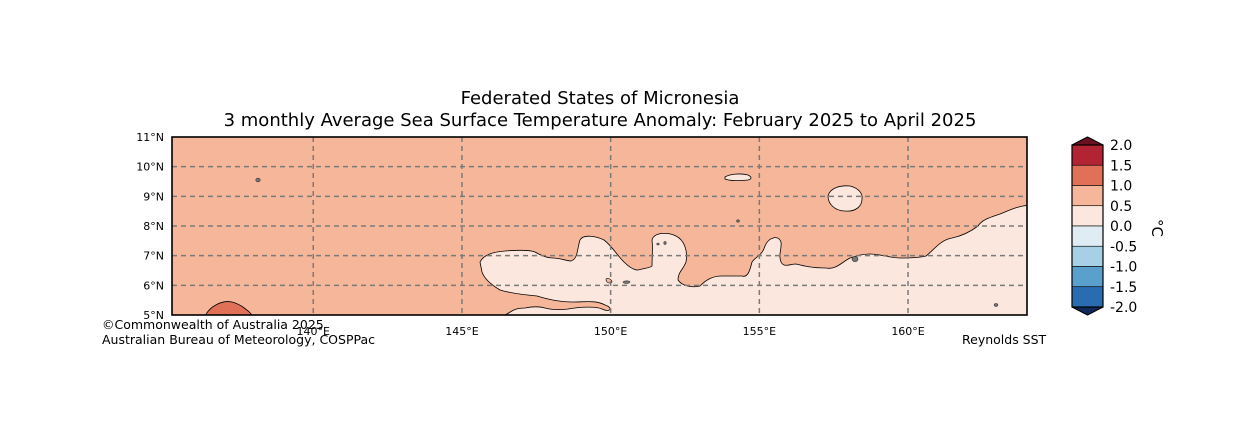 Image resolution: width=1258 pixels, height=447 pixels. What do you see at coordinates (1087, 311) in the screenshot?
I see `colorbar-extend-min` at bounding box center [1087, 311].